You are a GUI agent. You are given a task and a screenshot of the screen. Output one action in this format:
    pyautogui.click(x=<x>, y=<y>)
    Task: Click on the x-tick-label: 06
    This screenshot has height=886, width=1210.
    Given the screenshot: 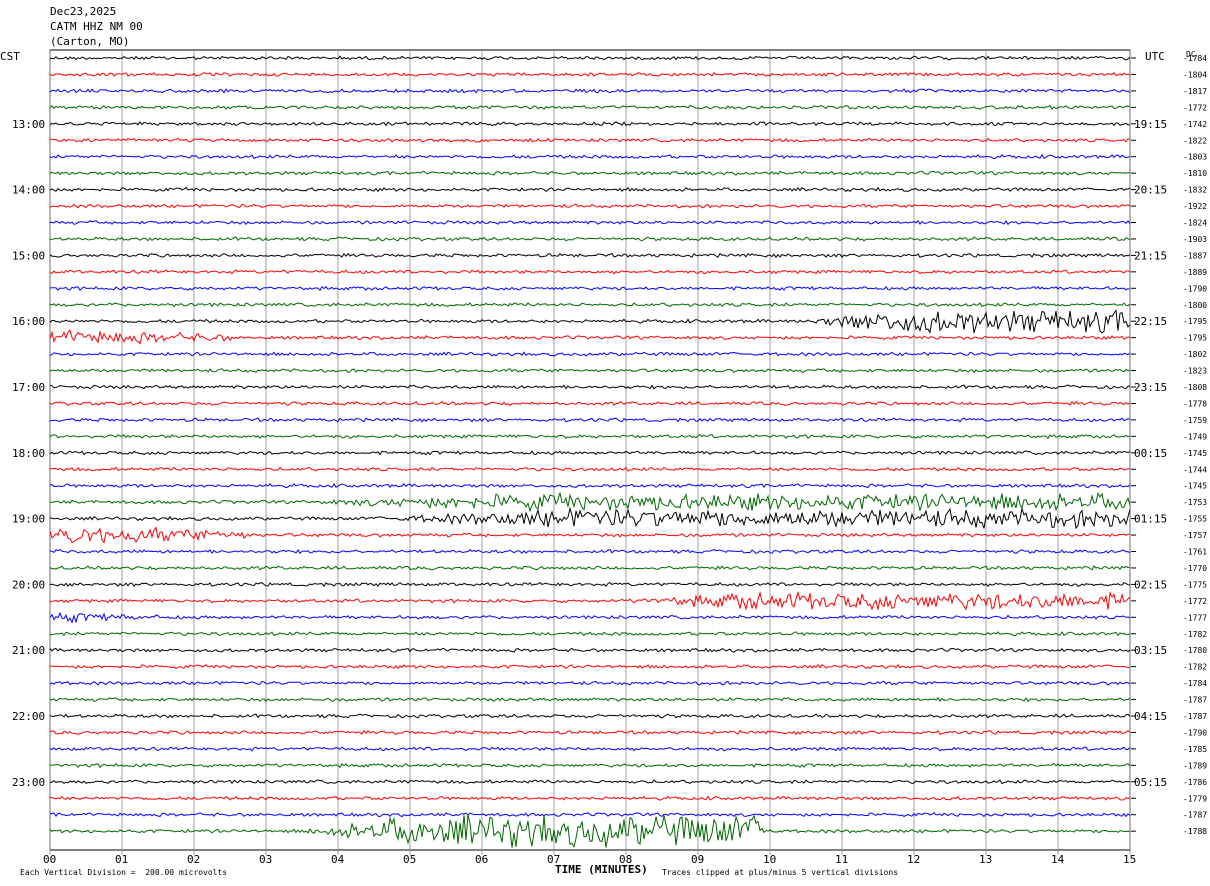 What is the action you would take?
    pyautogui.click(x=481, y=859)
    